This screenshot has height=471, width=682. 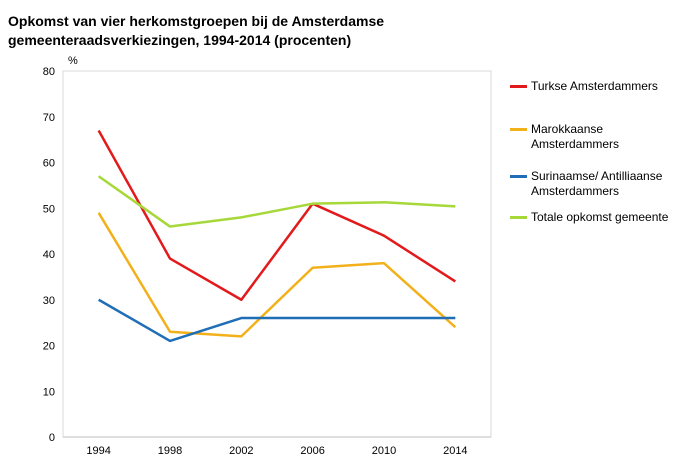 I want to click on legend-item: Totale opkomst gemeente, so click(x=589, y=217).